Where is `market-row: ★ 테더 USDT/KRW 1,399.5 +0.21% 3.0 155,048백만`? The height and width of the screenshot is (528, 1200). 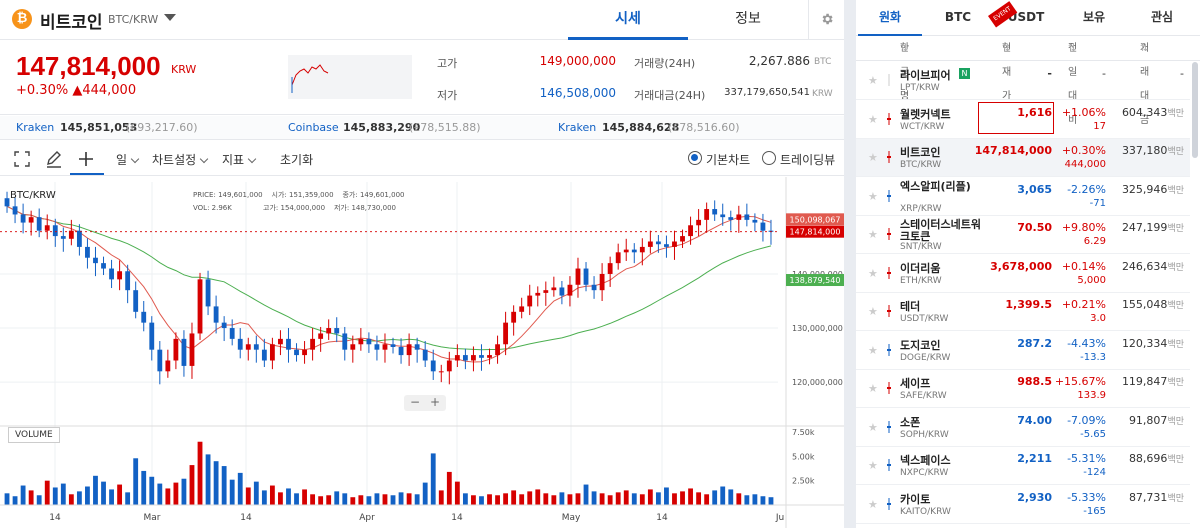 market-row: ★ 테더 USDT/KRW 1,399.5 +0.21% 3.0 155,048백만 is located at coordinates (1023, 312).